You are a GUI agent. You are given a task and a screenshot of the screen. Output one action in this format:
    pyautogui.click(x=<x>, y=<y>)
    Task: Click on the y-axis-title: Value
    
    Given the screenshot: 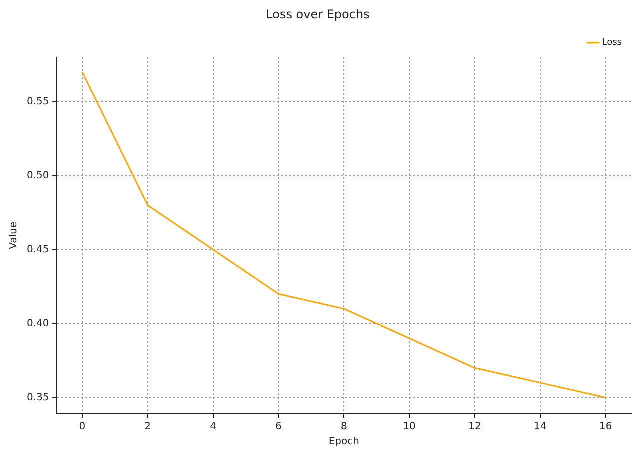 What is the action you would take?
    pyautogui.click(x=14, y=236)
    